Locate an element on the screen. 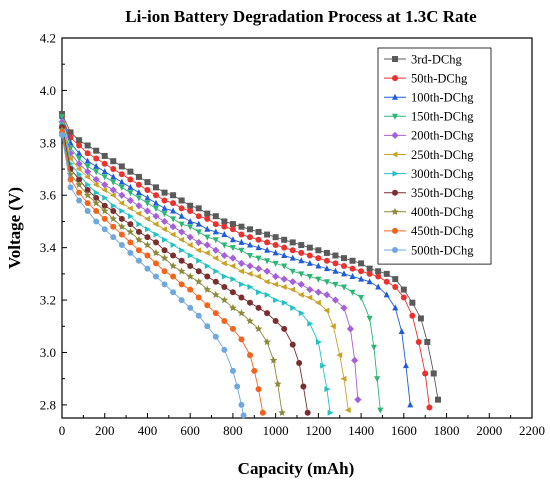 The width and height of the screenshot is (550, 486). x-tick-label: 2000 is located at coordinates (489, 430).